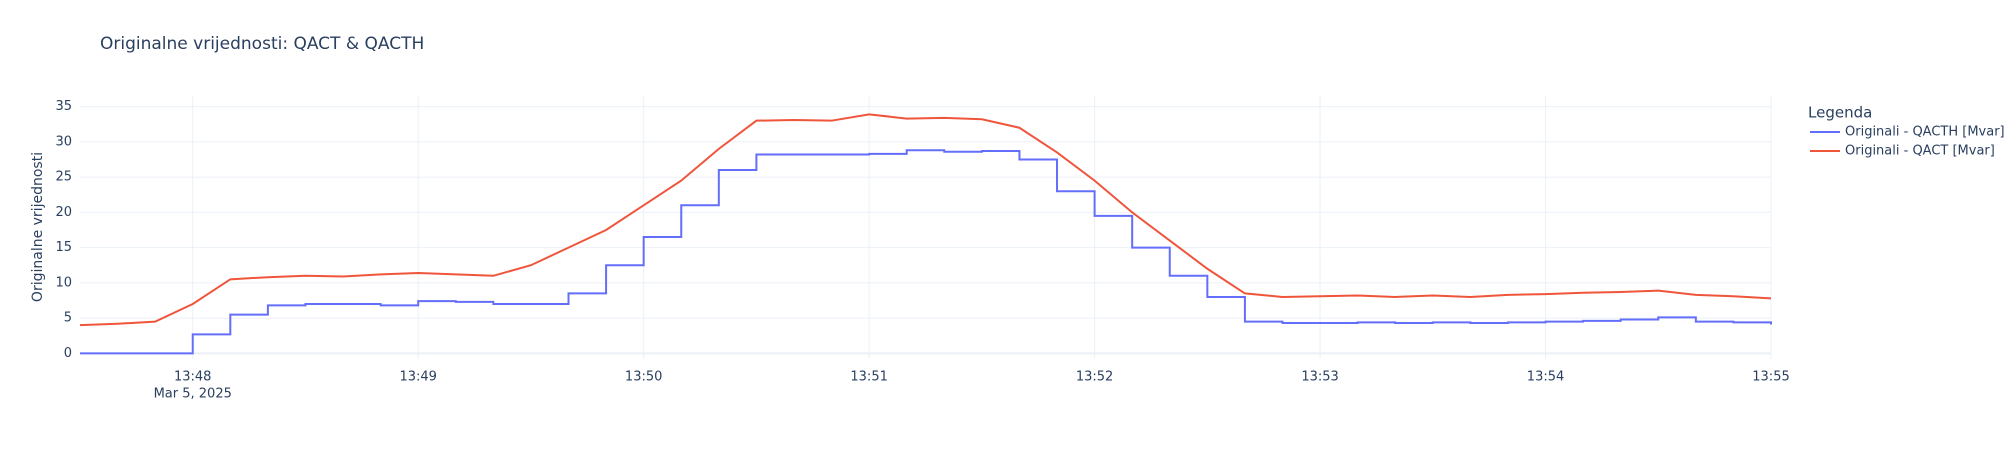 This screenshot has height=450, width=2015. Describe the element at coordinates (1094, 377) in the screenshot. I see `x-tick-label: 13:52` at that location.